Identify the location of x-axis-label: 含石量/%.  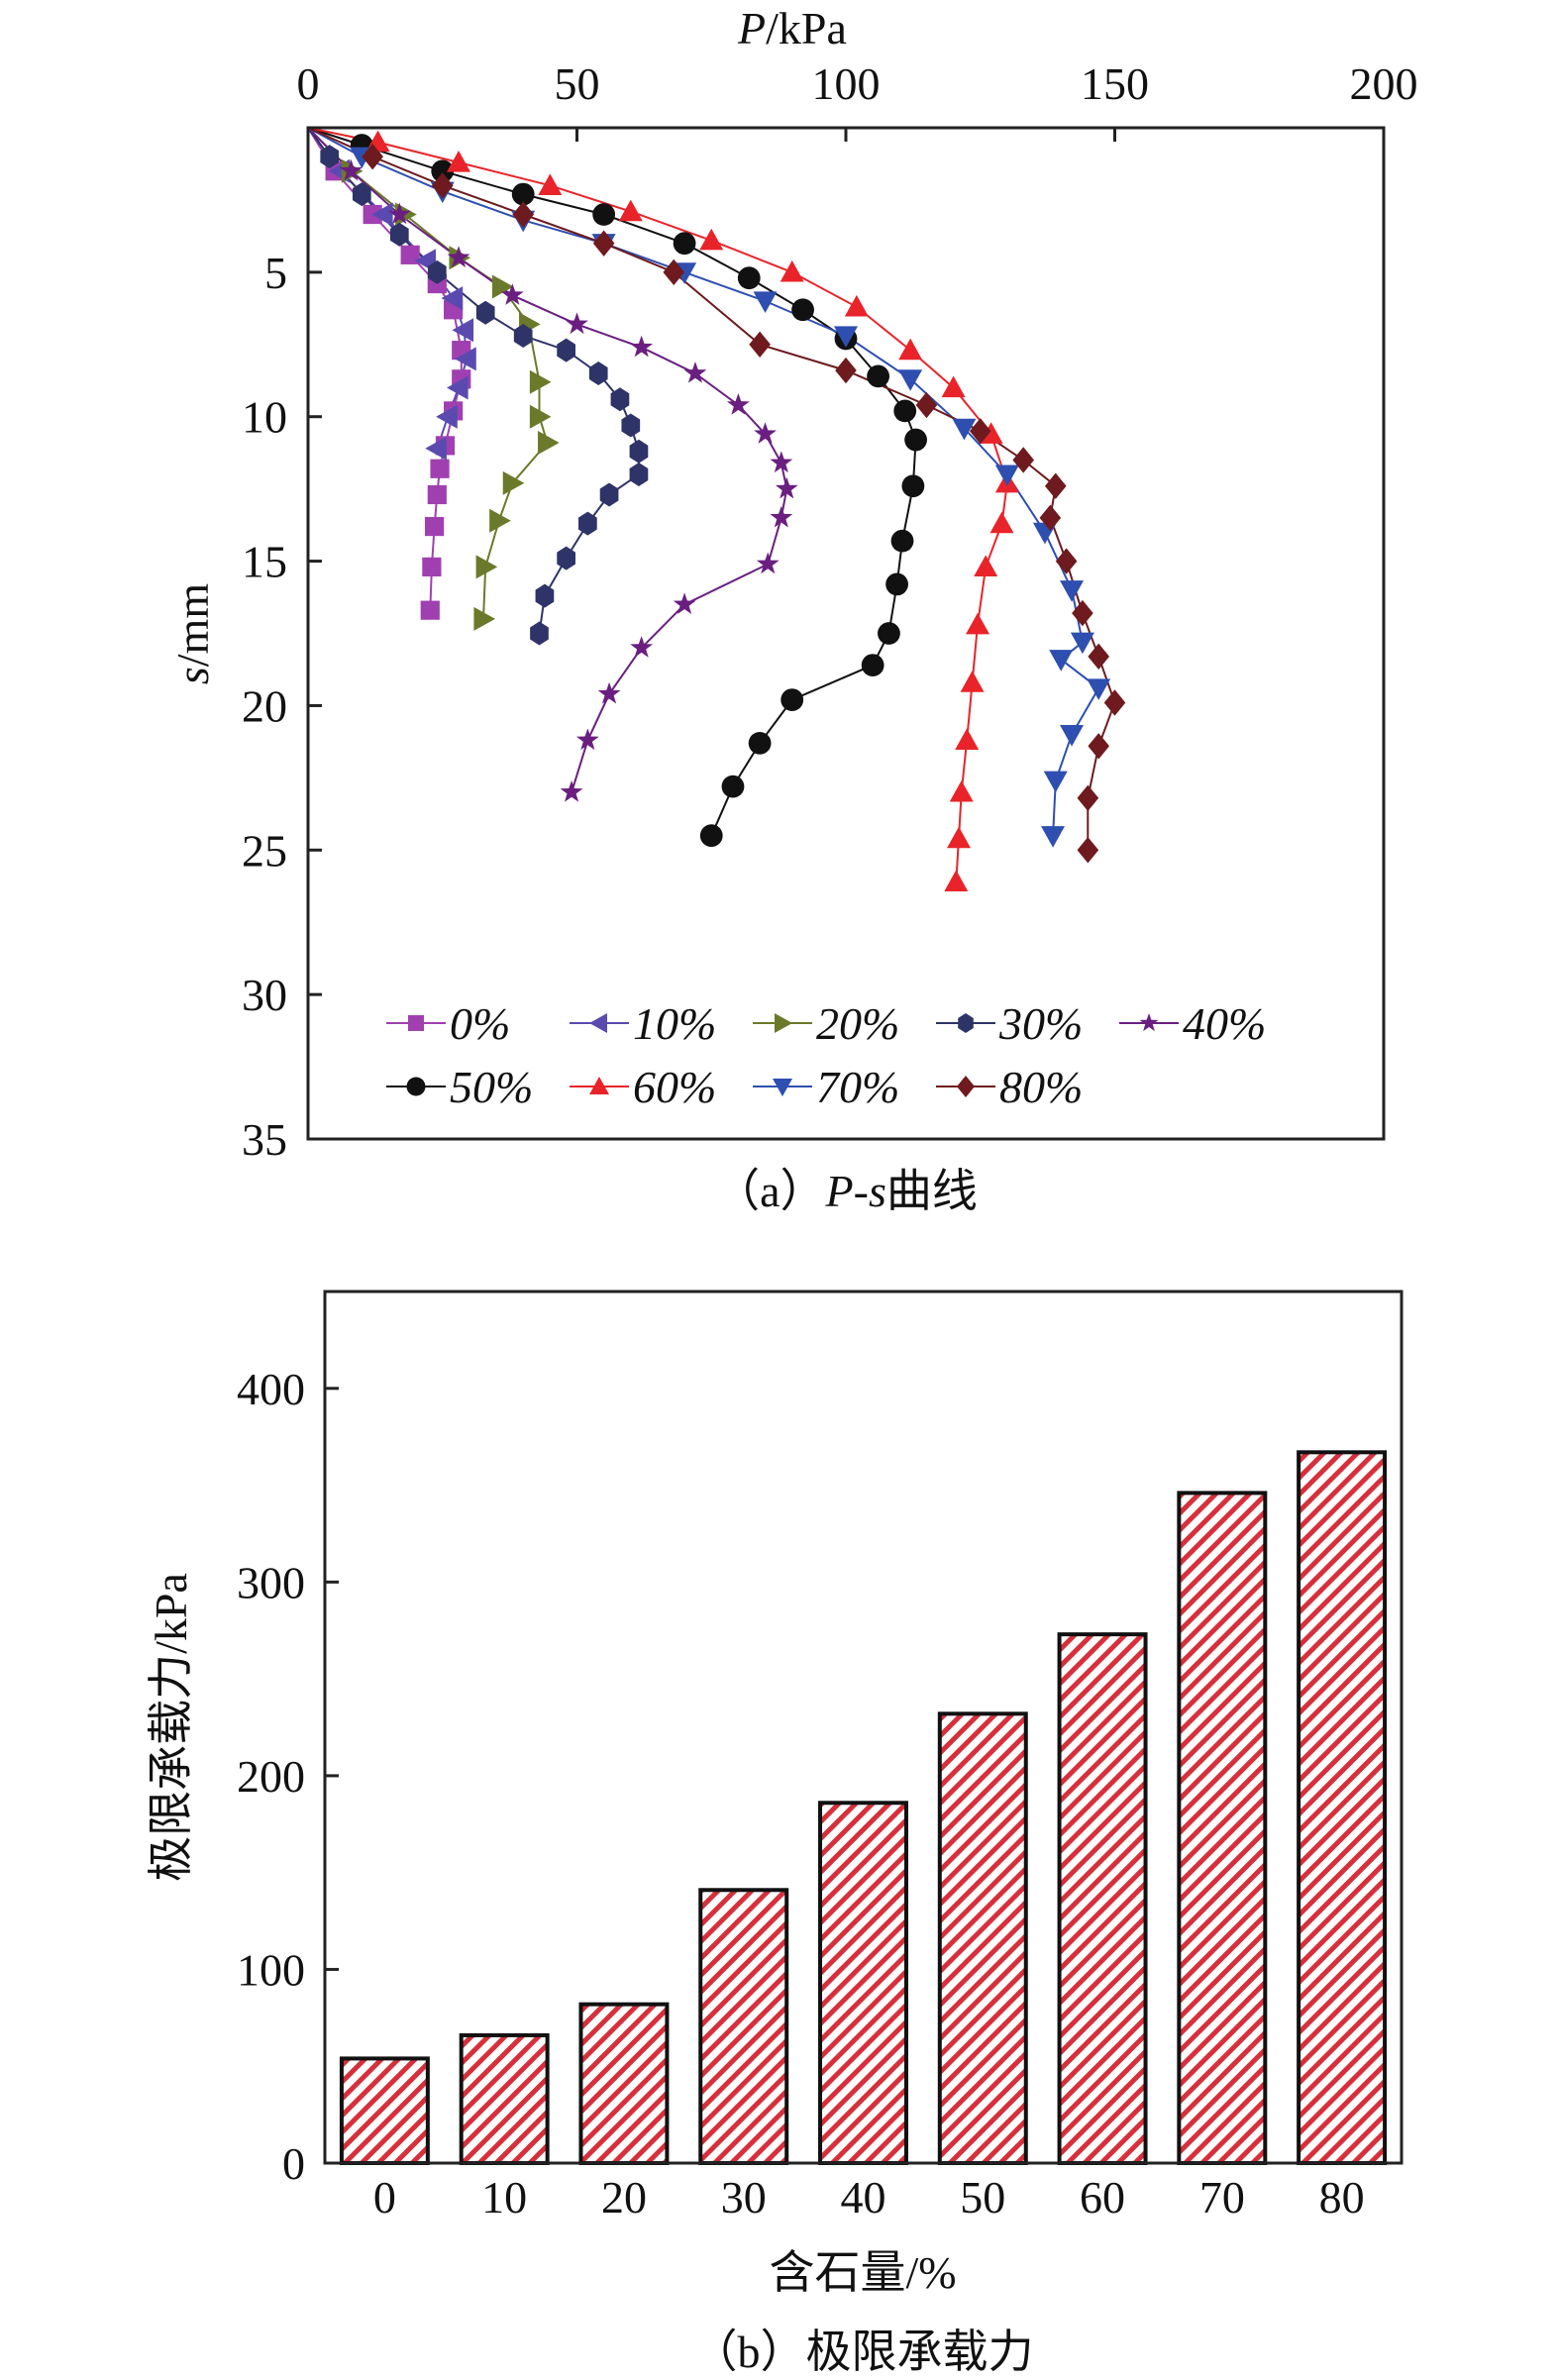
(862, 2272).